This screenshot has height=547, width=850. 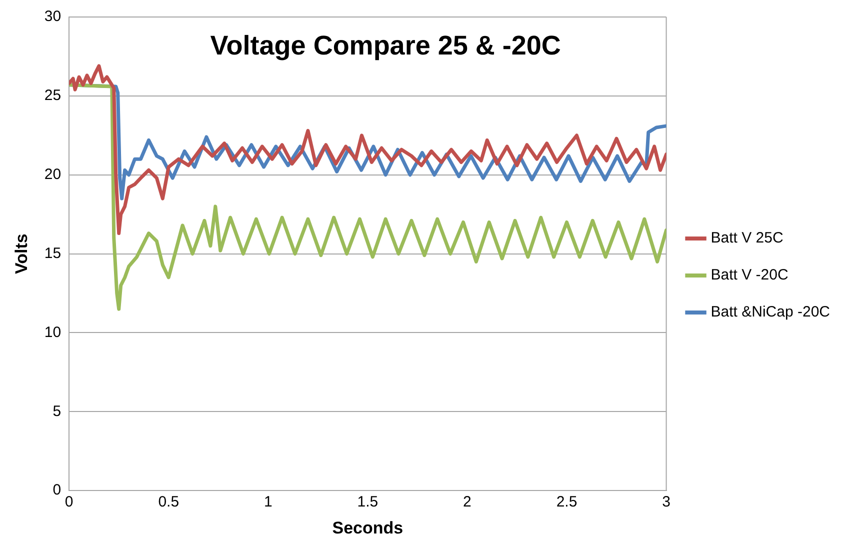 I want to click on y-tick-label: 5, so click(x=57, y=411).